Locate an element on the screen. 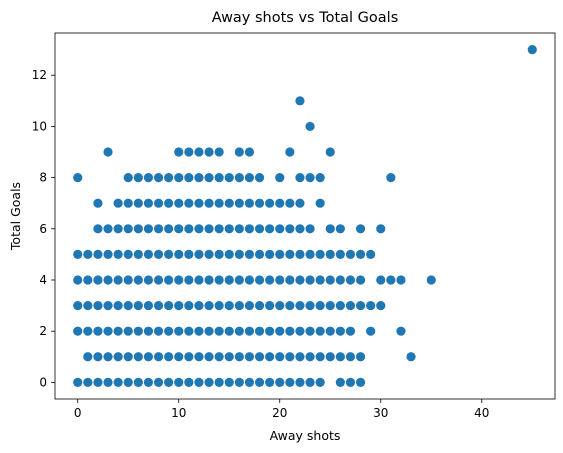 This screenshot has height=453, width=563. x-tick-label: 30 is located at coordinates (380, 413).